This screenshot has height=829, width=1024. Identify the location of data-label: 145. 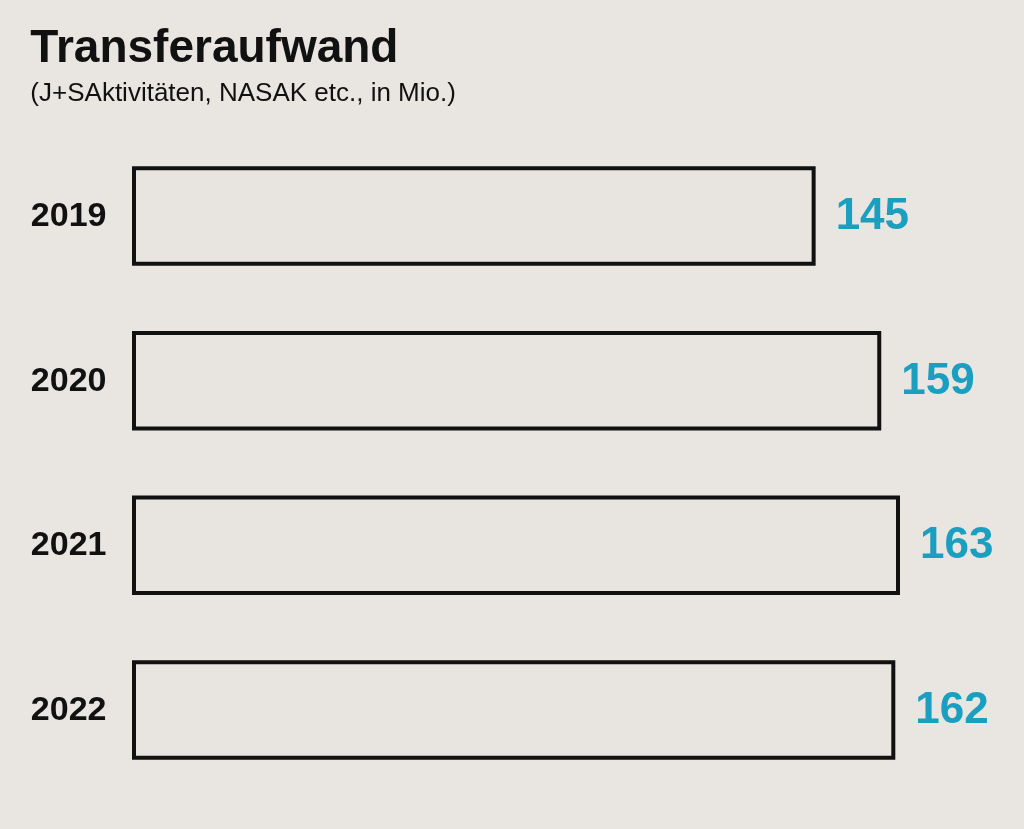
(872, 213).